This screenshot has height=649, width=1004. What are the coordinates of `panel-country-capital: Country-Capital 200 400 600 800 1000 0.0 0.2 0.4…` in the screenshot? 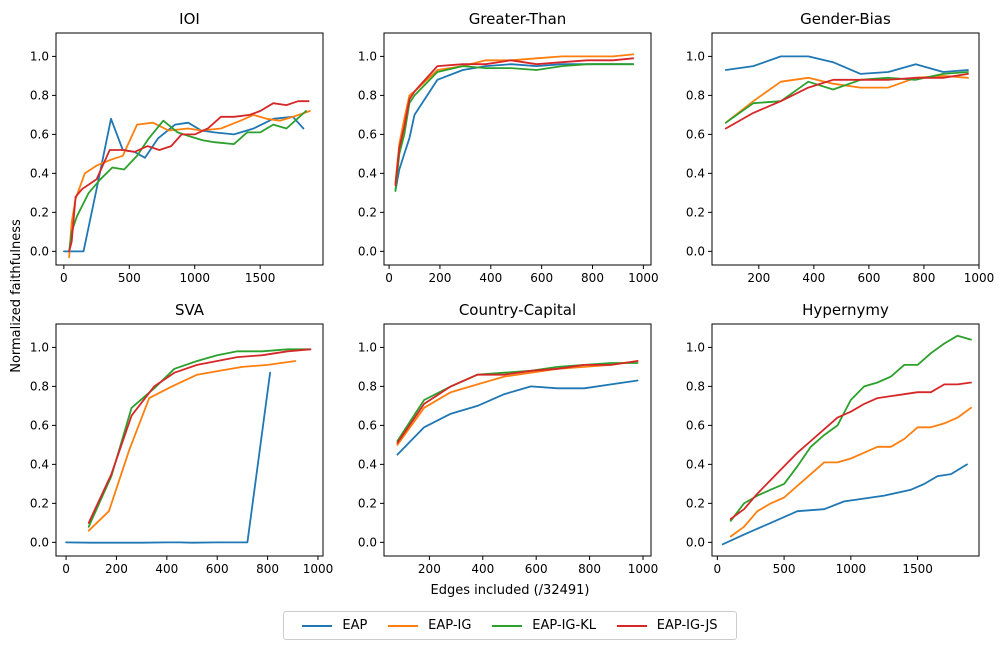 It's located at (508, 438).